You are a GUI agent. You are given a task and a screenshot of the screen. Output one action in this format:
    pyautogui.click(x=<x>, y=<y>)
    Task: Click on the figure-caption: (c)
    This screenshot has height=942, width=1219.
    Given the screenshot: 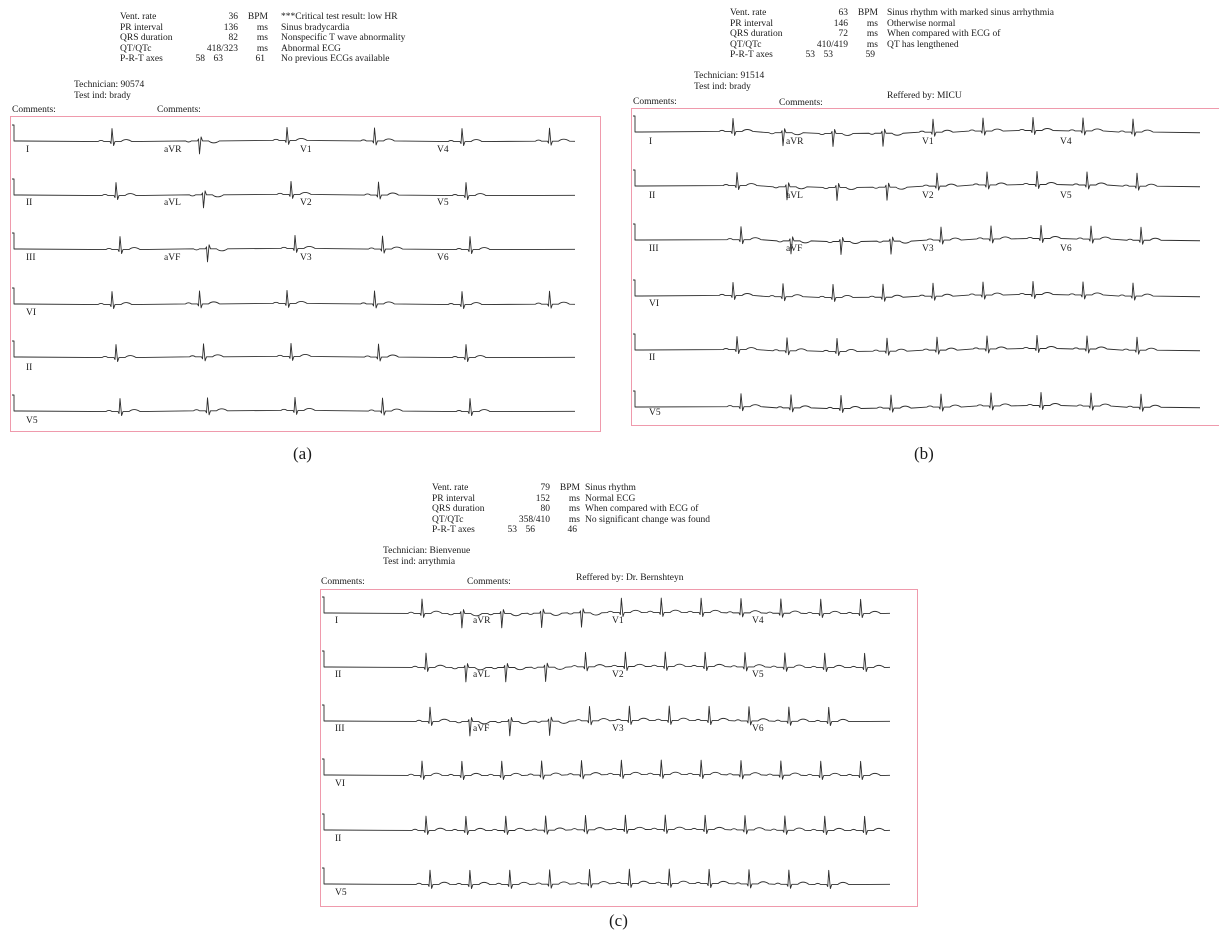 What is the action you would take?
    pyautogui.click(x=618, y=920)
    